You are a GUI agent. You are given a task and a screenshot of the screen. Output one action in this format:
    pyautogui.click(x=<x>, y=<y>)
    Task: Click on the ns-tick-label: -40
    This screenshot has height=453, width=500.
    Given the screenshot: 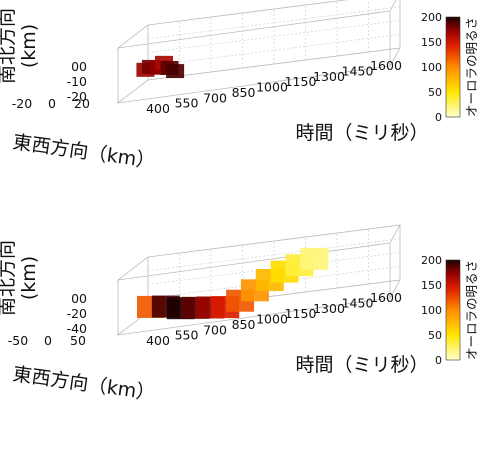 What is the action you would take?
    pyautogui.click(x=77, y=328)
    